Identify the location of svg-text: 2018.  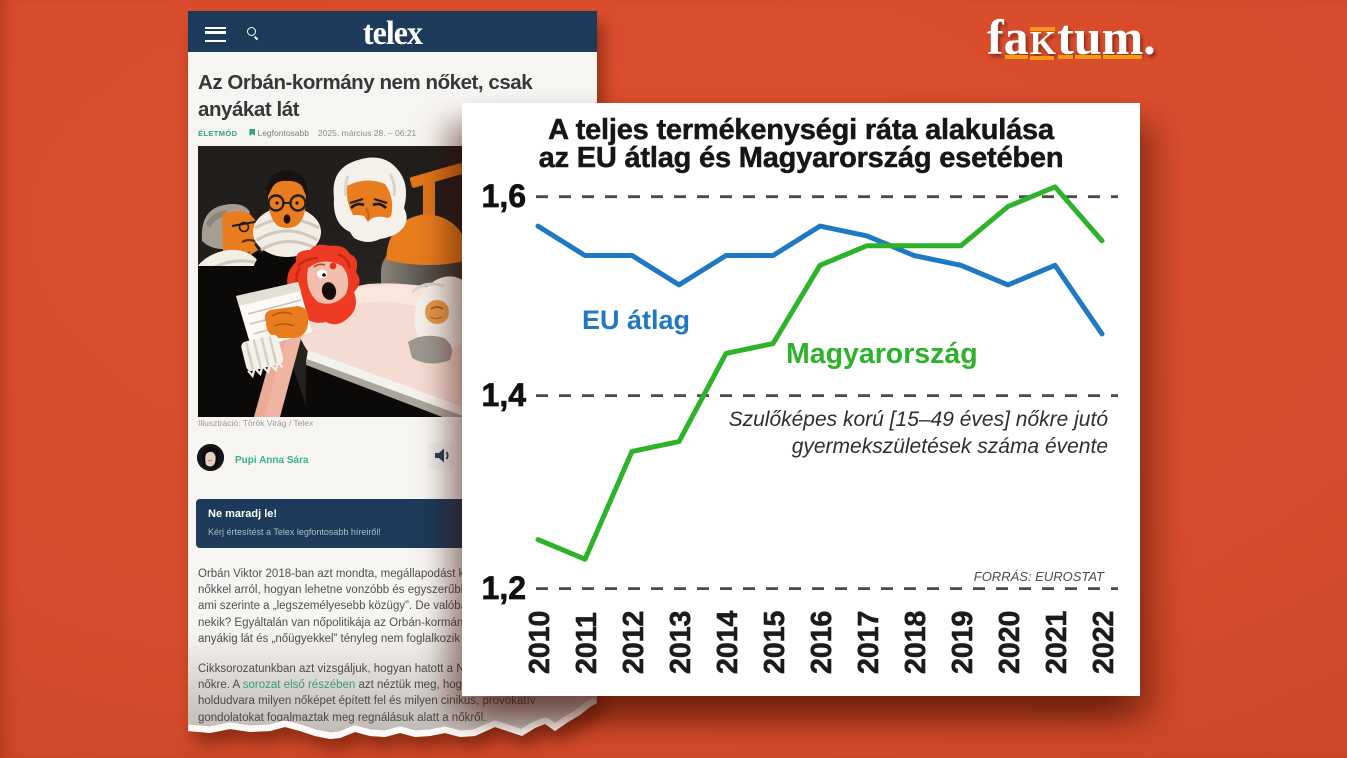
(916, 642).